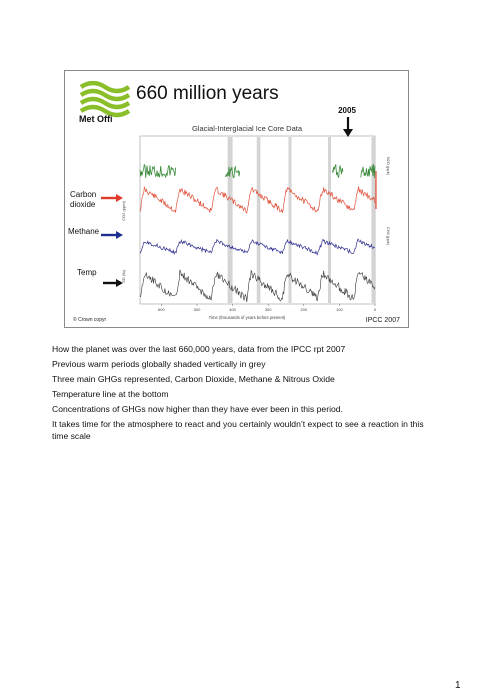 The height and width of the screenshot is (692, 482). Describe the element at coordinates (112, 198) in the screenshot. I see `co2-arrow` at that location.